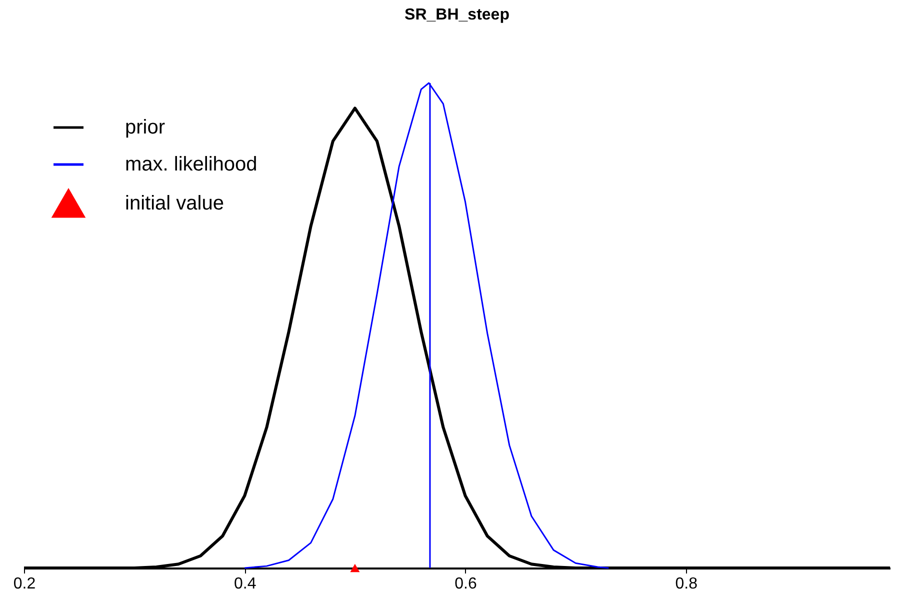 The image size is (907, 607). I want to click on chart-title: SR_BH_steep, so click(457, 15).